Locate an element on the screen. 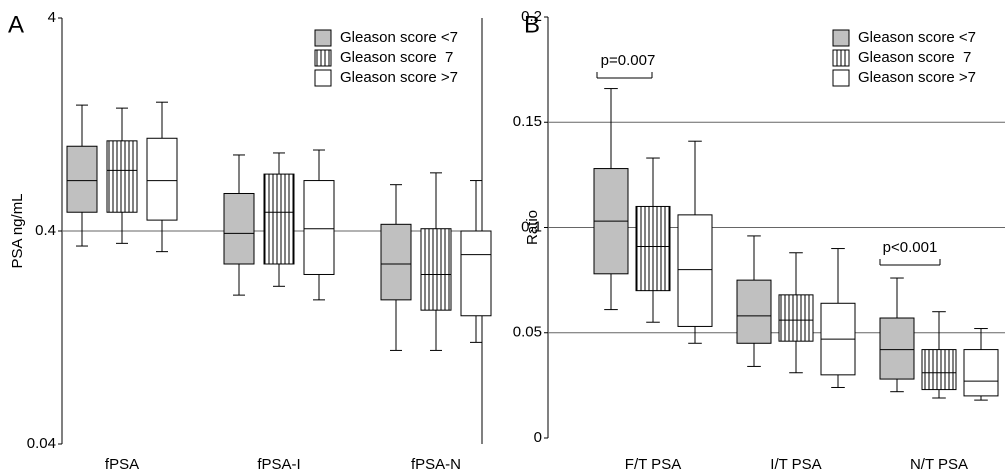  panel-label: B is located at coordinates (532, 24).